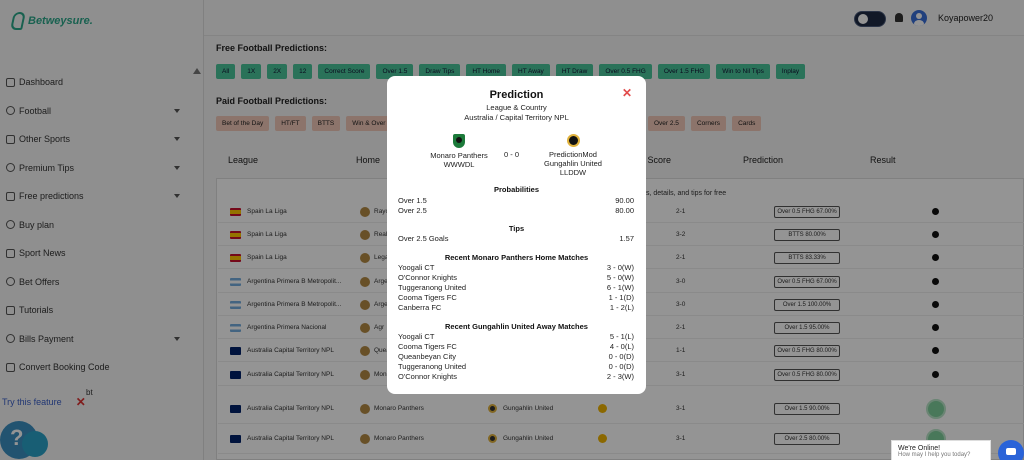  What do you see at coordinates (381, 234) in the screenshot?
I see `home-team-name: Real` at bounding box center [381, 234].